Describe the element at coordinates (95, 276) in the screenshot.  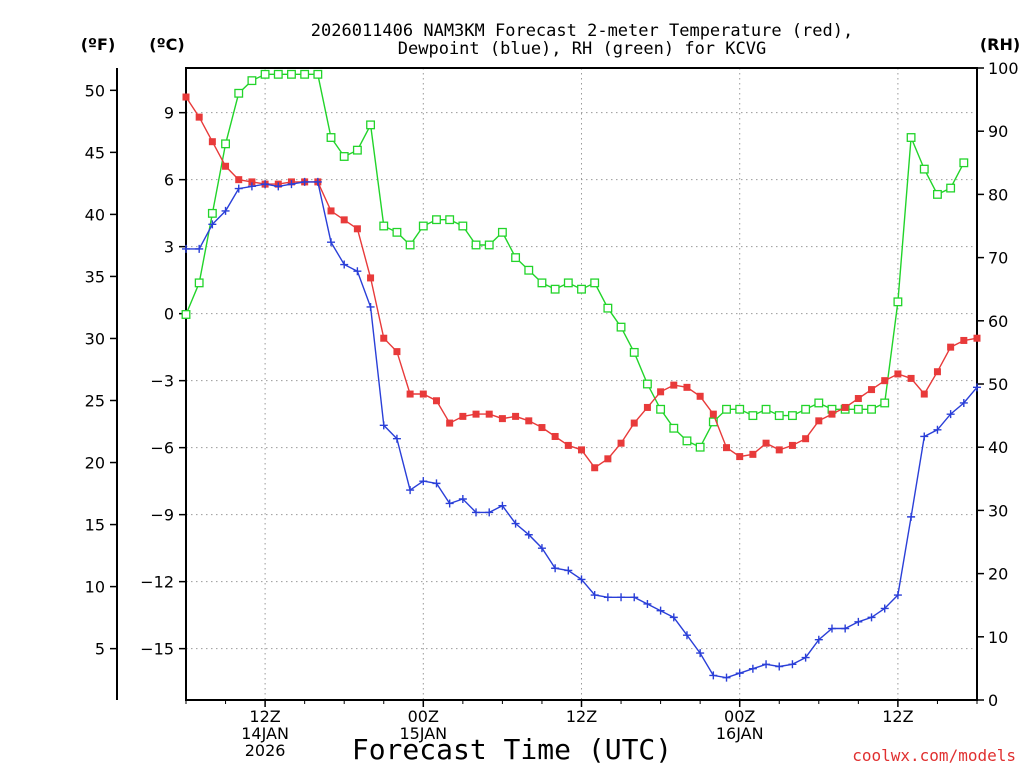
I see `fahrenheit-tick-label: 35` at that location.